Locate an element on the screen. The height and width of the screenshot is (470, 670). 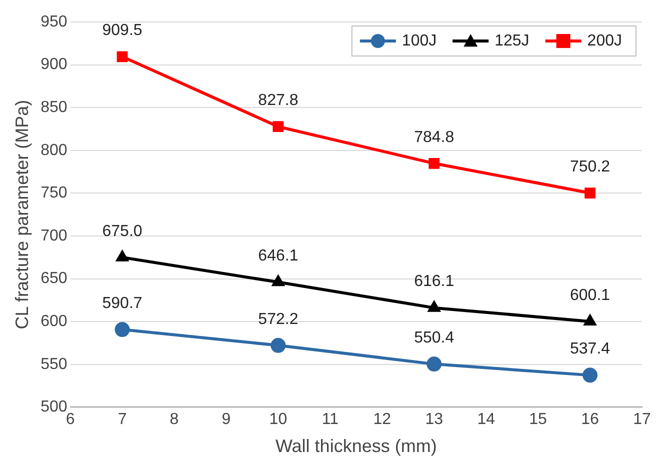
y-tick-label: 500 is located at coordinates (54, 407).